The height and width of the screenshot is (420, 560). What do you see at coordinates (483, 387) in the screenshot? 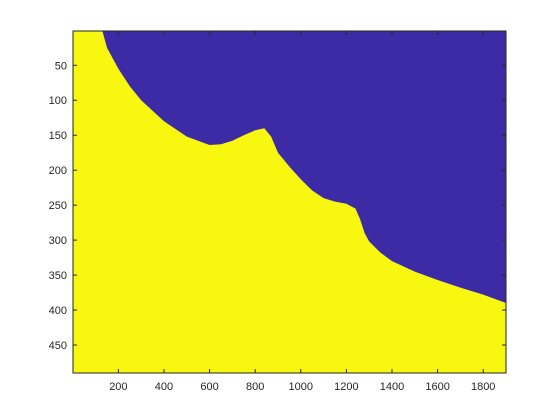
I see `x-tick-label: 1800` at bounding box center [483, 387].